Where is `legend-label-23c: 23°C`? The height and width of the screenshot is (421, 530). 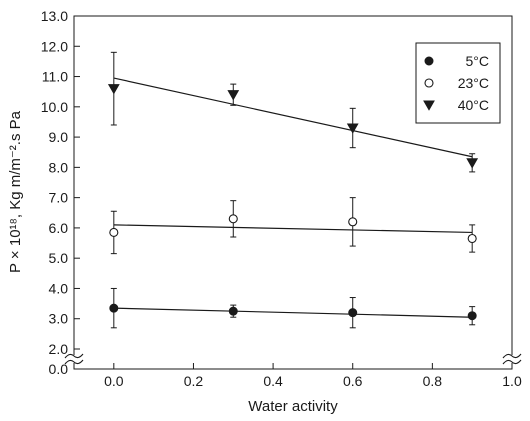
legend-label-23c: 23°C is located at coordinates (473, 83).